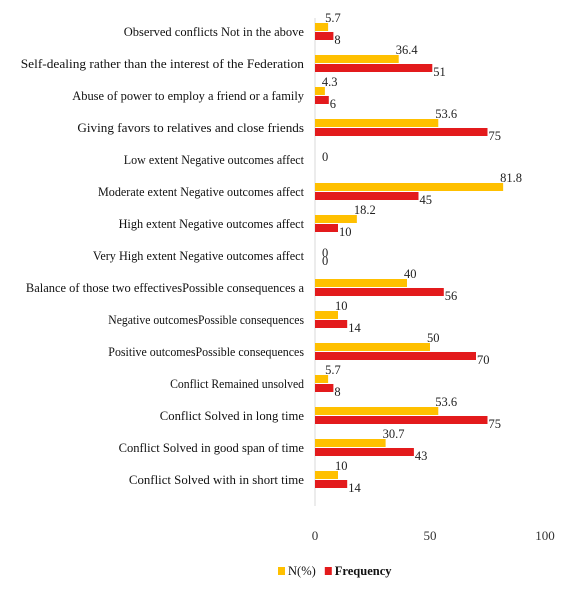  Describe the element at coordinates (206, 320) in the screenshot. I see `category-label: Negative outcomesPossible consequences` at that location.